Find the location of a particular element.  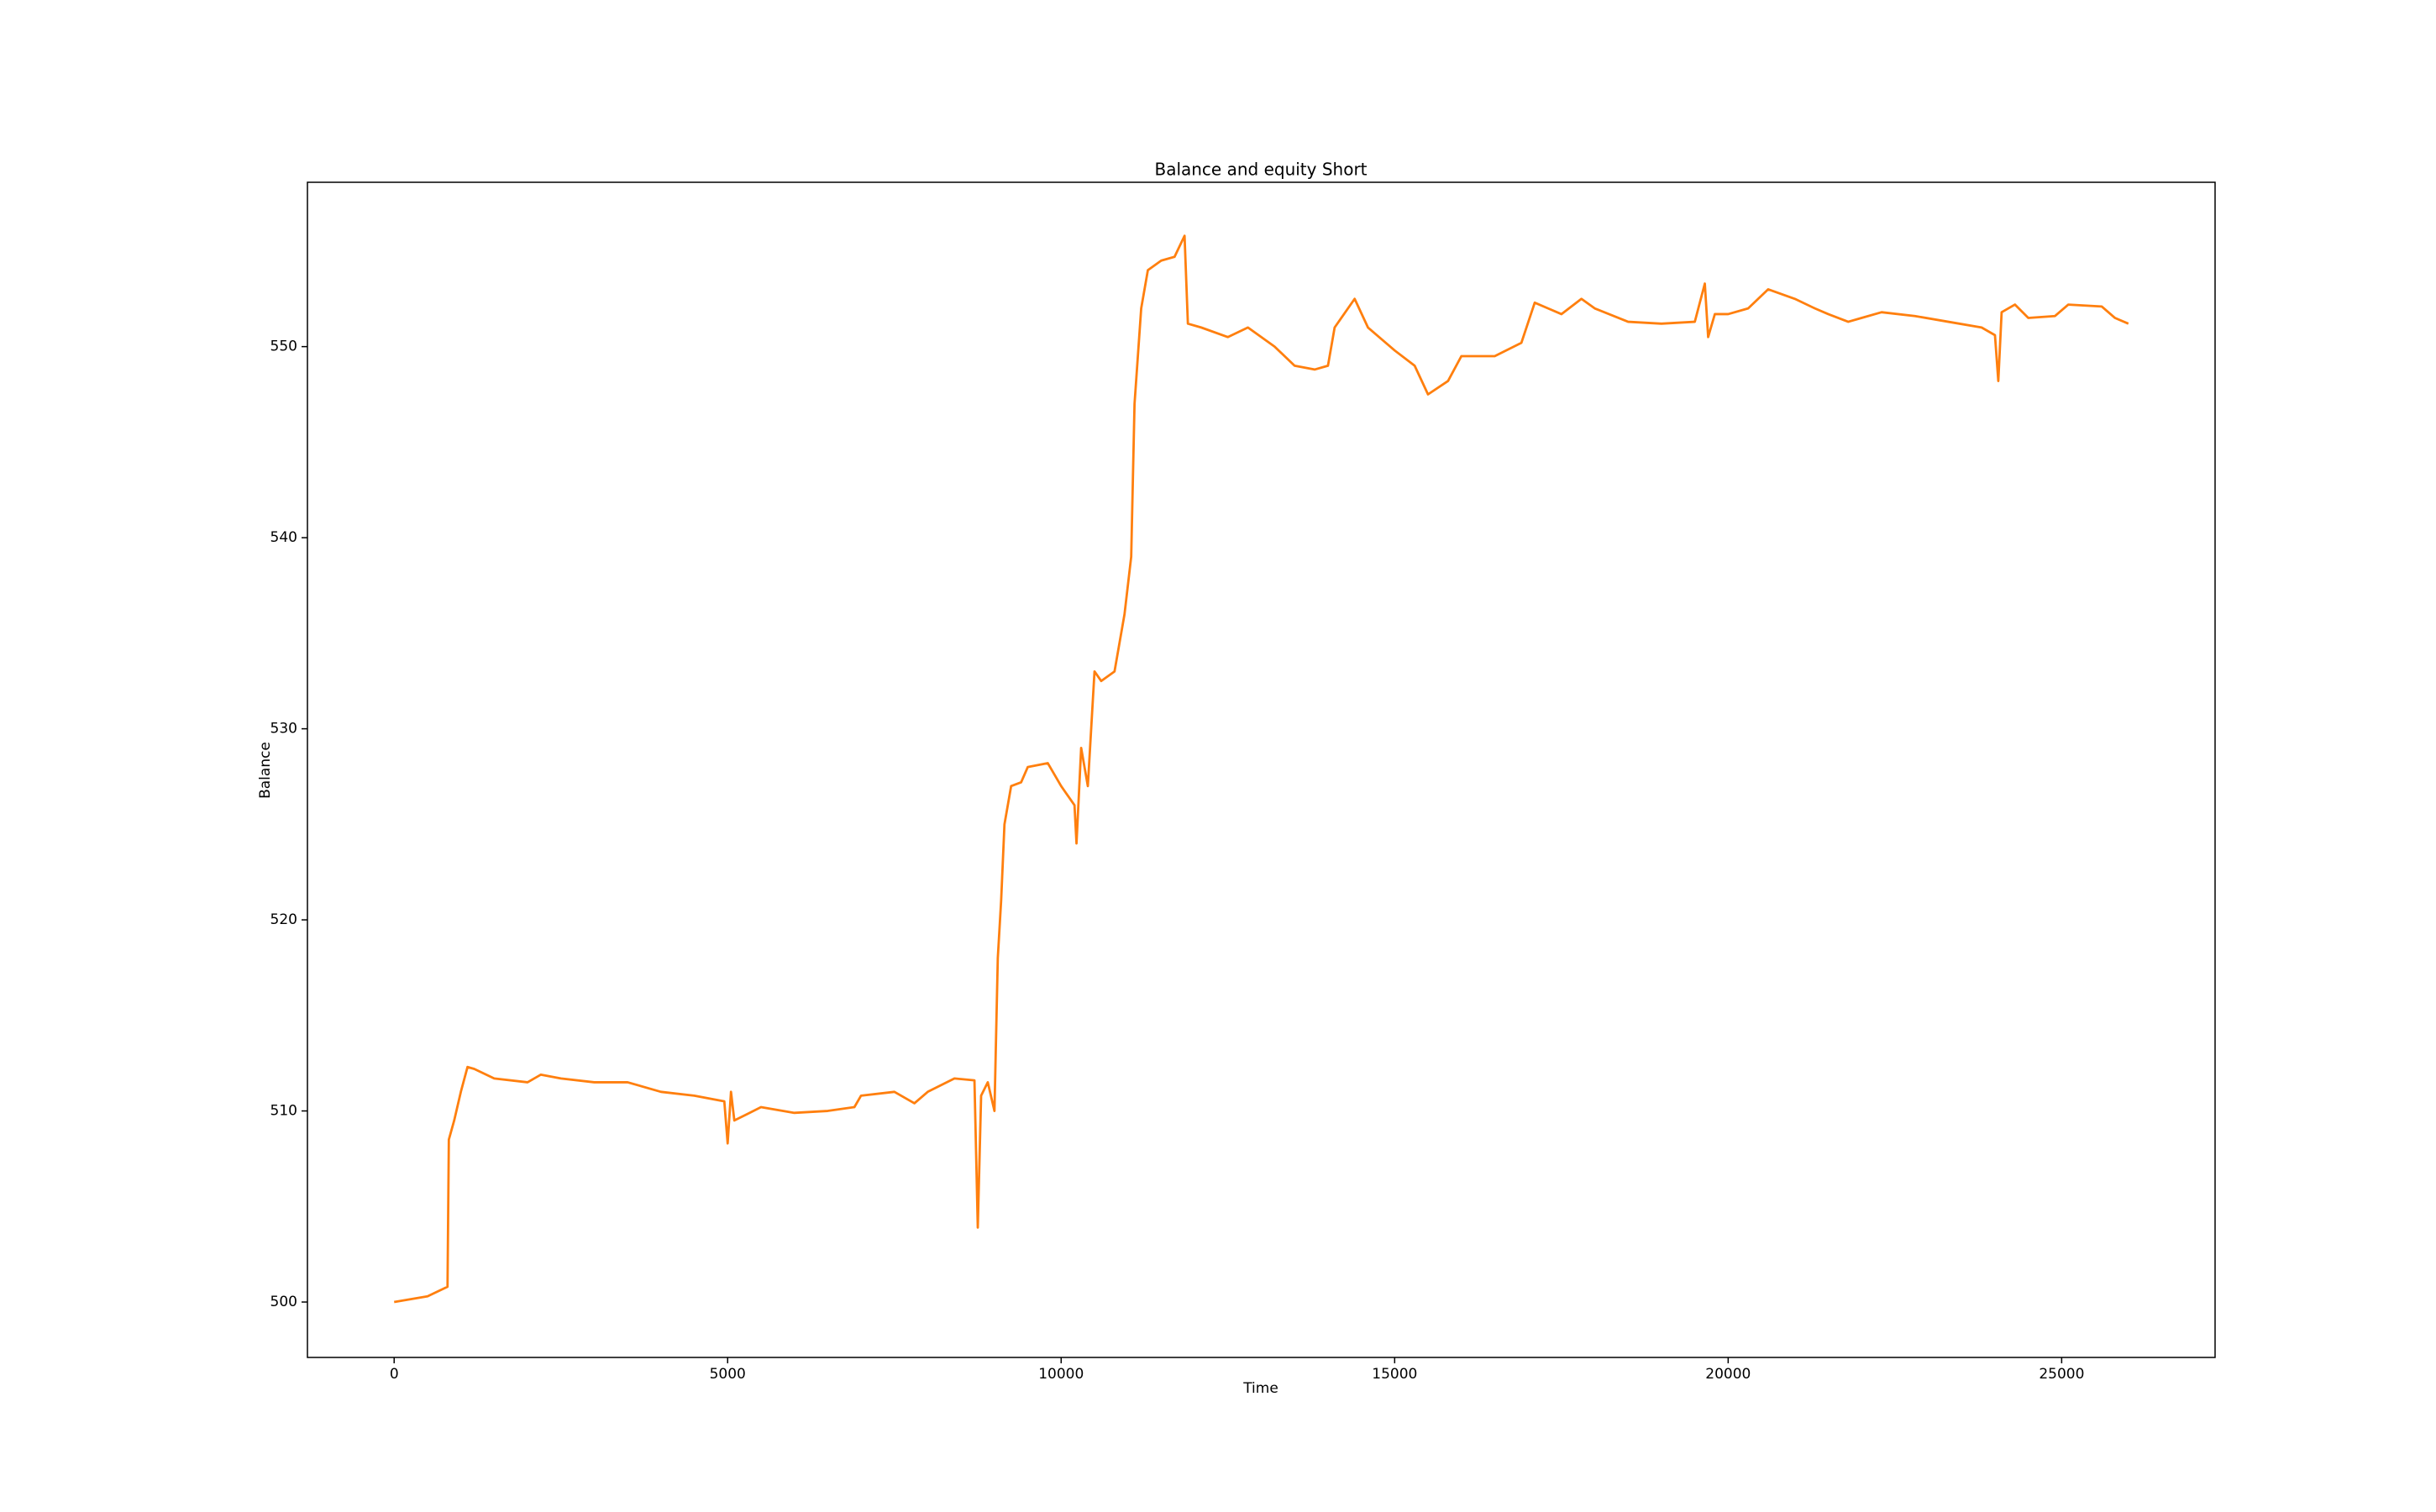

chart-title: Balance and equity Short is located at coordinates (1260, 170).